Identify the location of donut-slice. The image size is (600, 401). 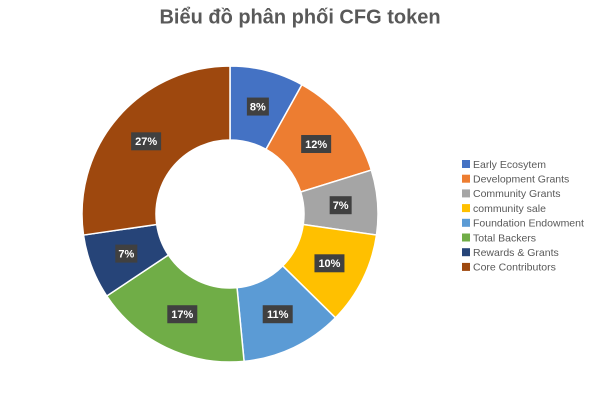
(156, 150).